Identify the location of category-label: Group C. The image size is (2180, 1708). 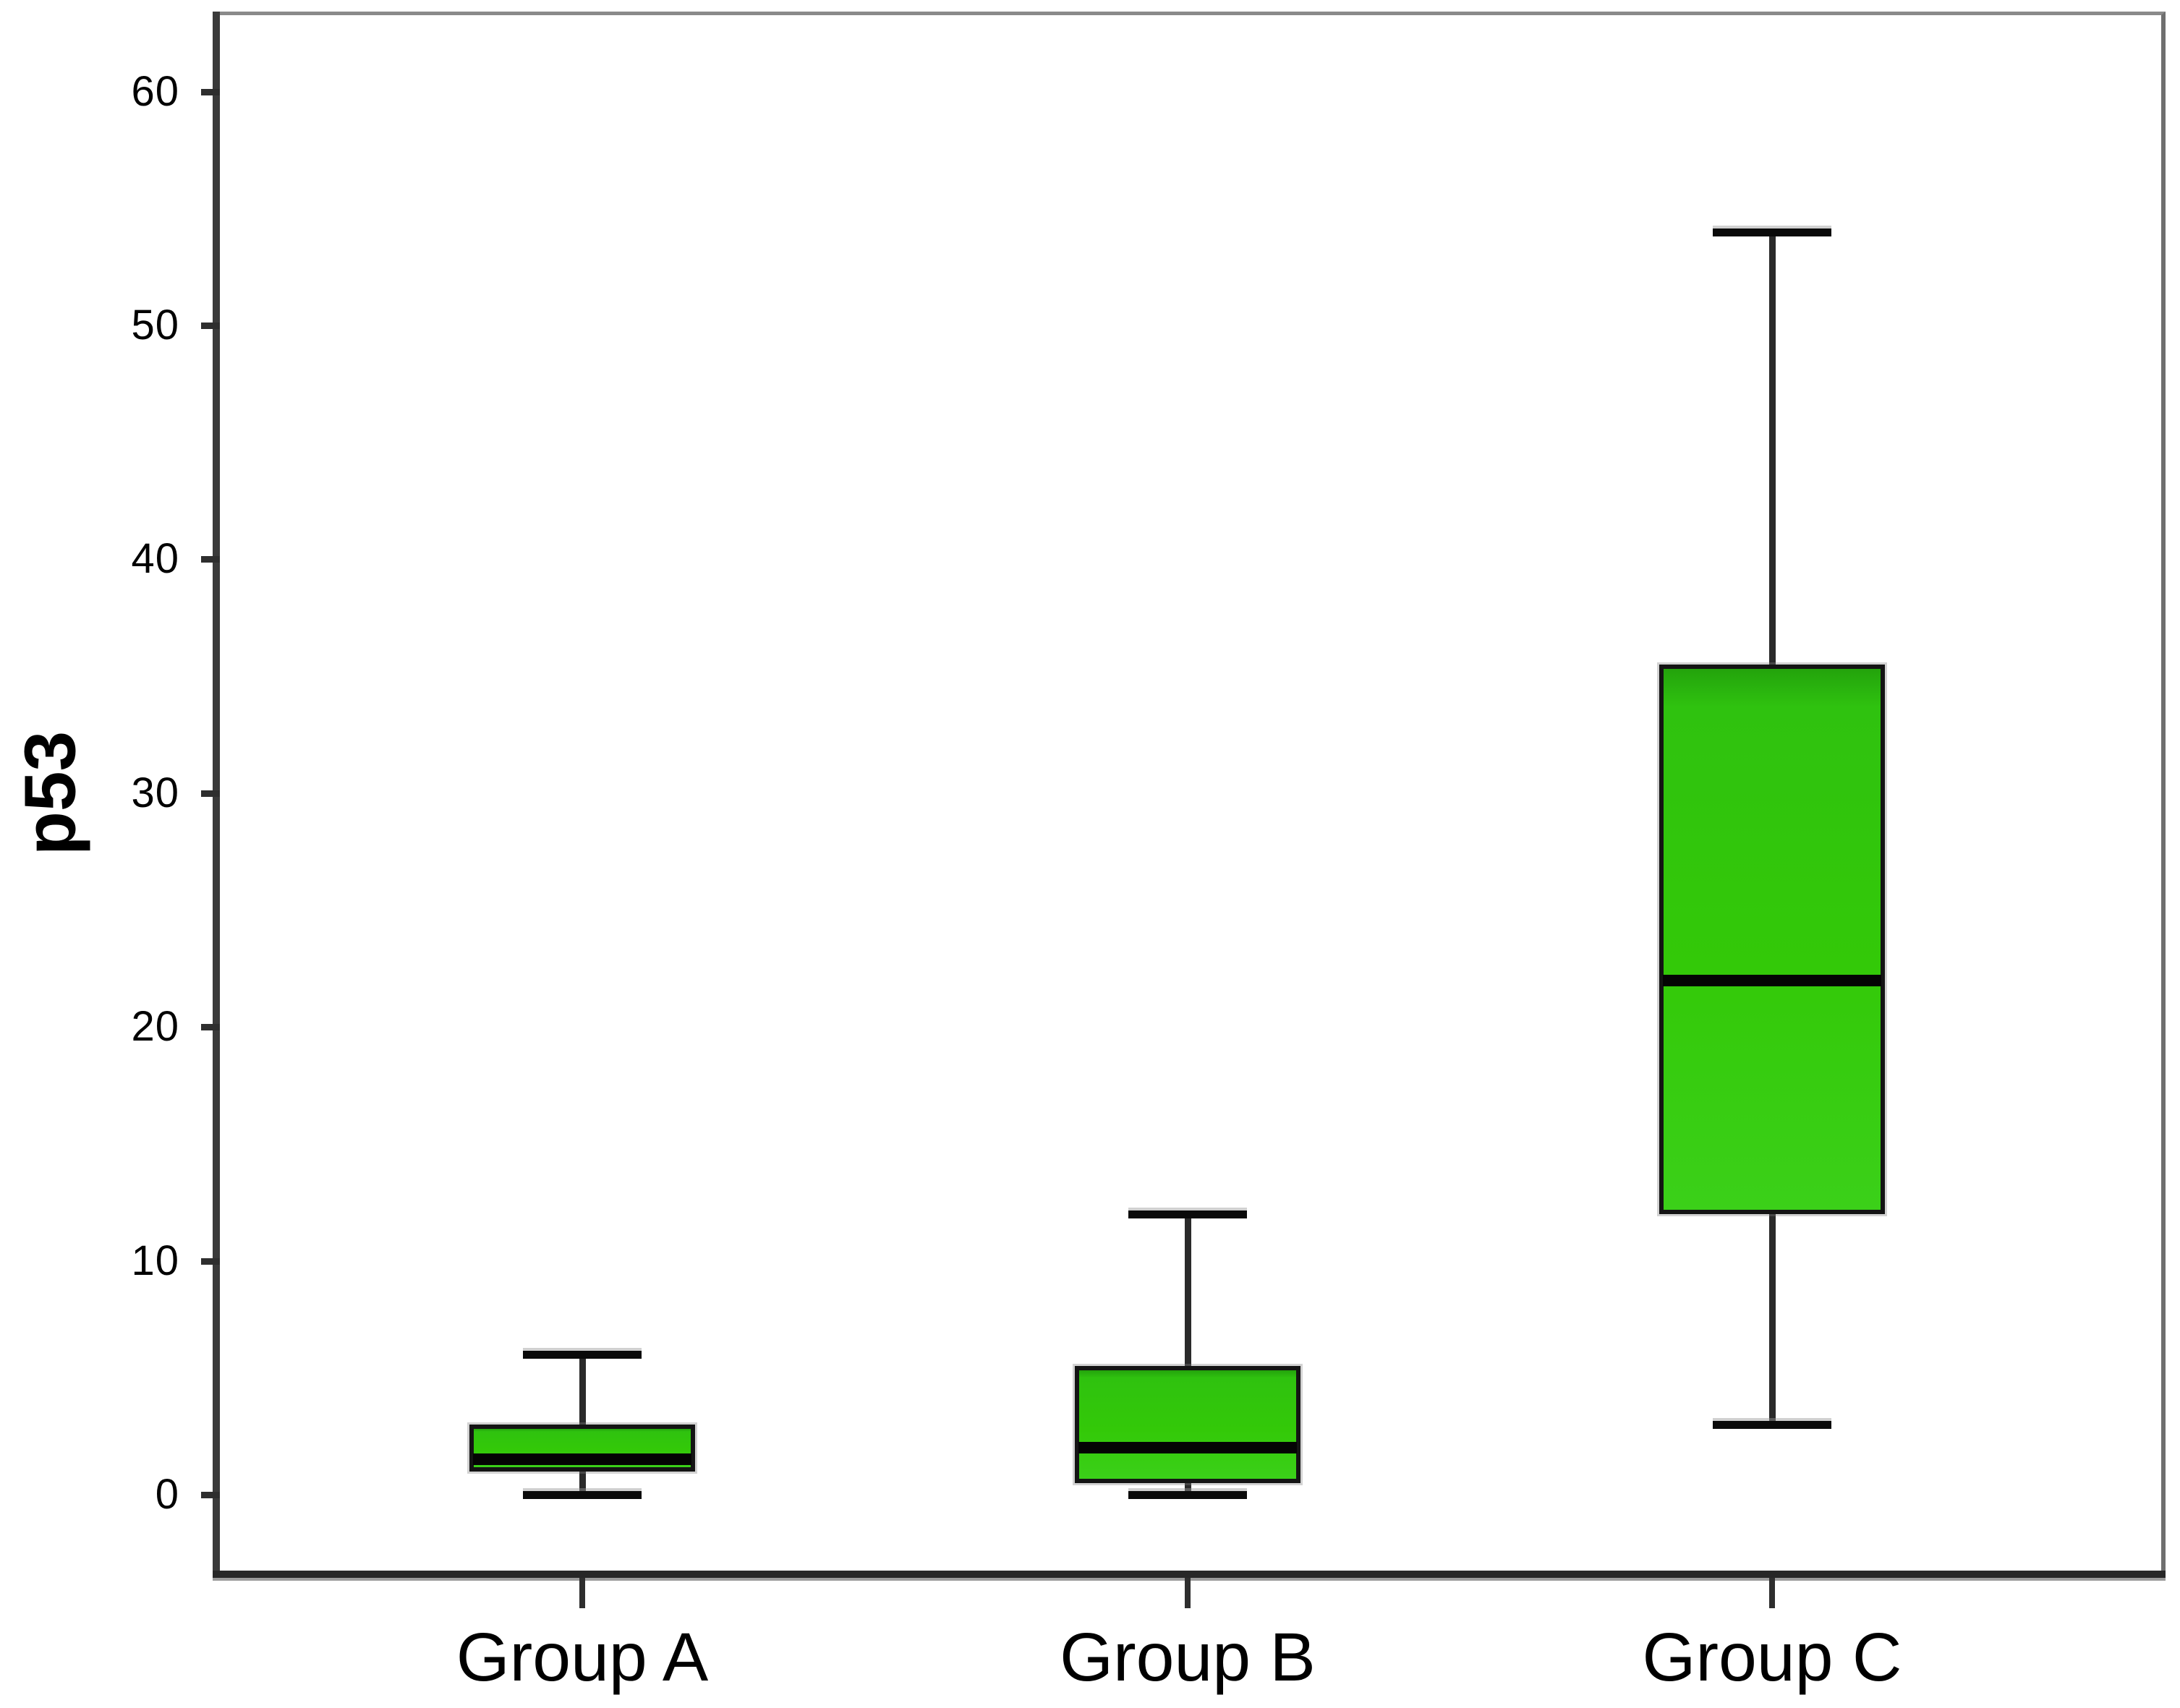
(1772, 1658).